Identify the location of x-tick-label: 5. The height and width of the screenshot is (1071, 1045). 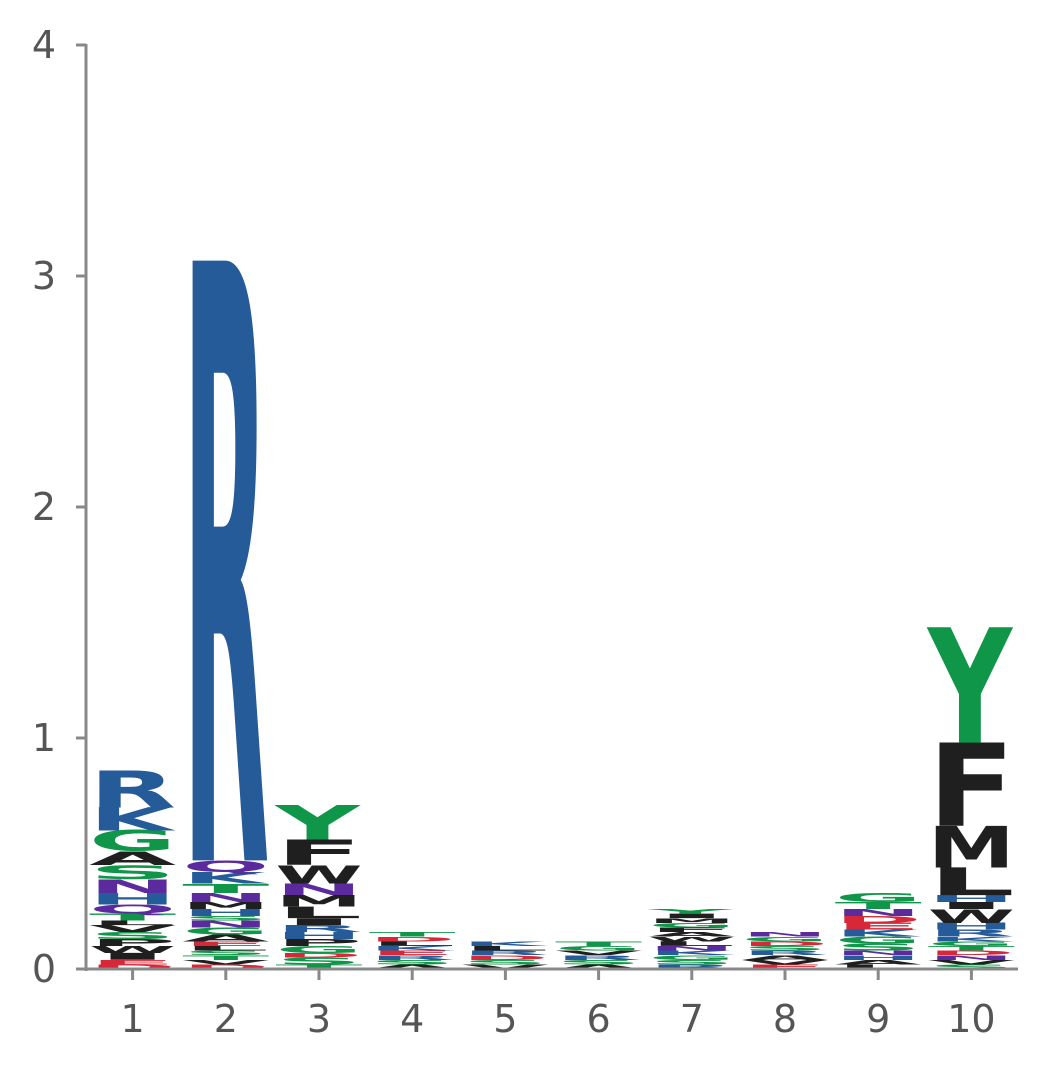
(505, 1019).